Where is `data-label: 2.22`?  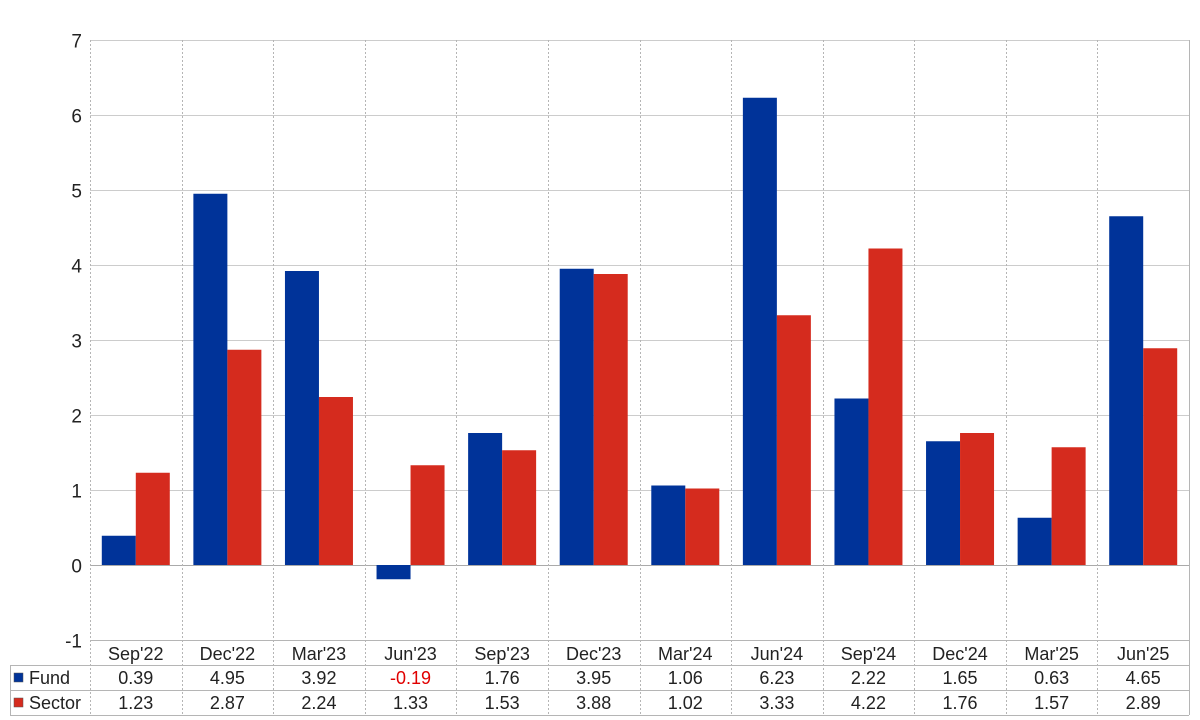 data-label: 2.22 is located at coordinates (868, 678).